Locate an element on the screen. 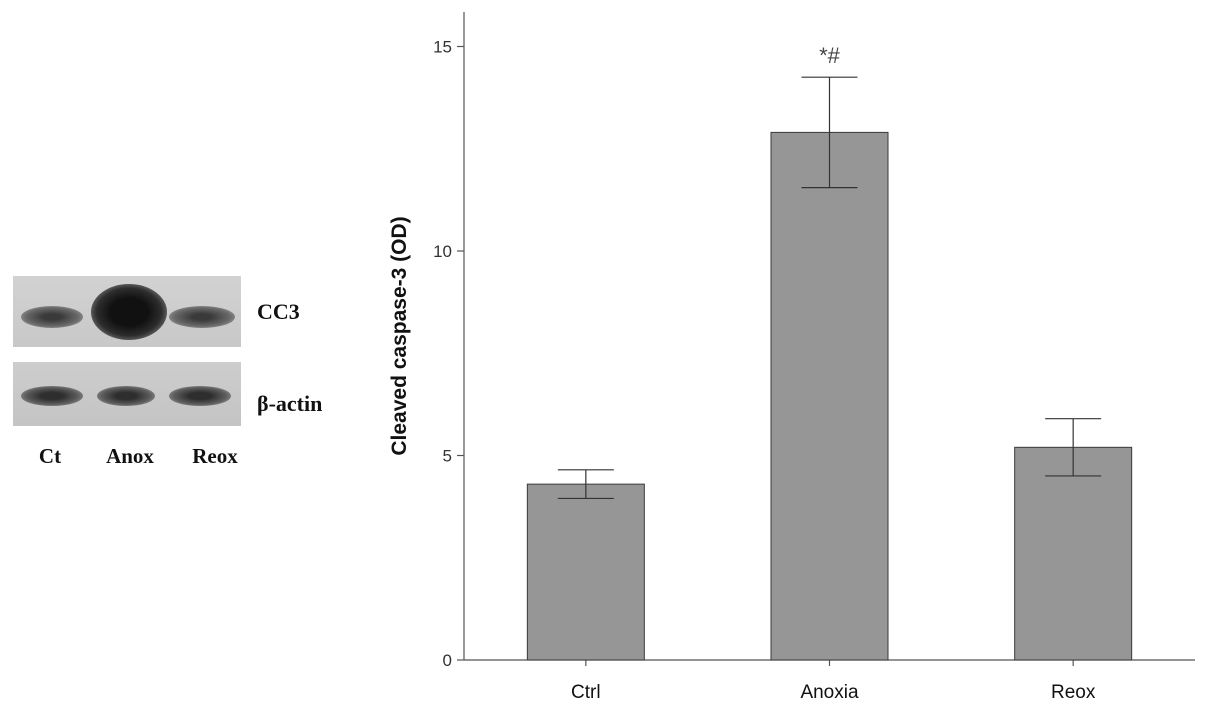 This screenshot has width=1205, height=712. x-tick-label: Reox is located at coordinates (1073, 692).